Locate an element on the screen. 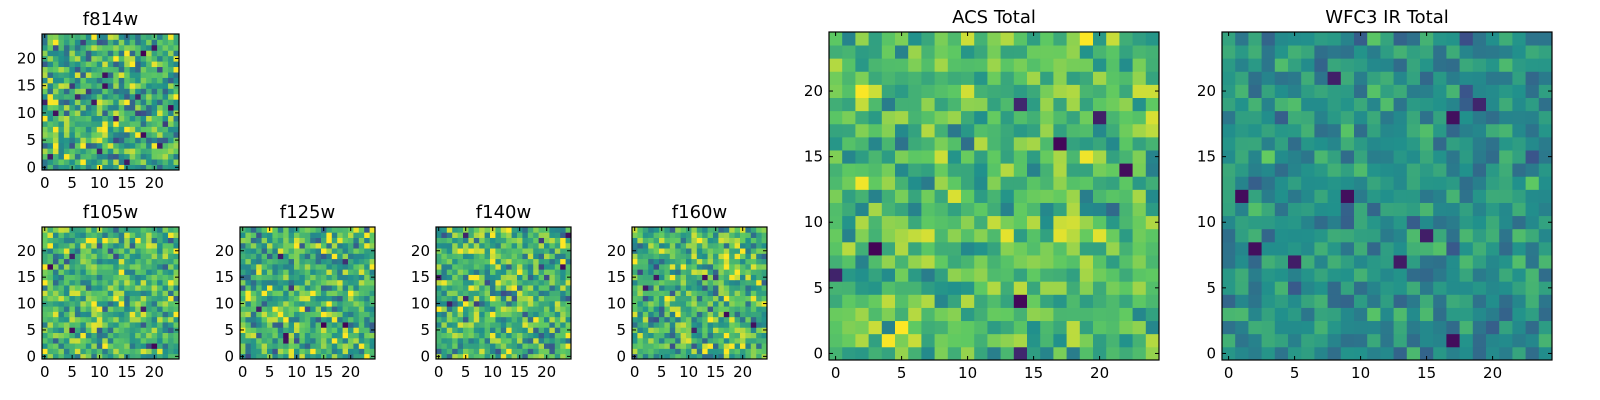 The width and height of the screenshot is (1600, 400). y-tick-label: 10 is located at coordinates (1206, 222).